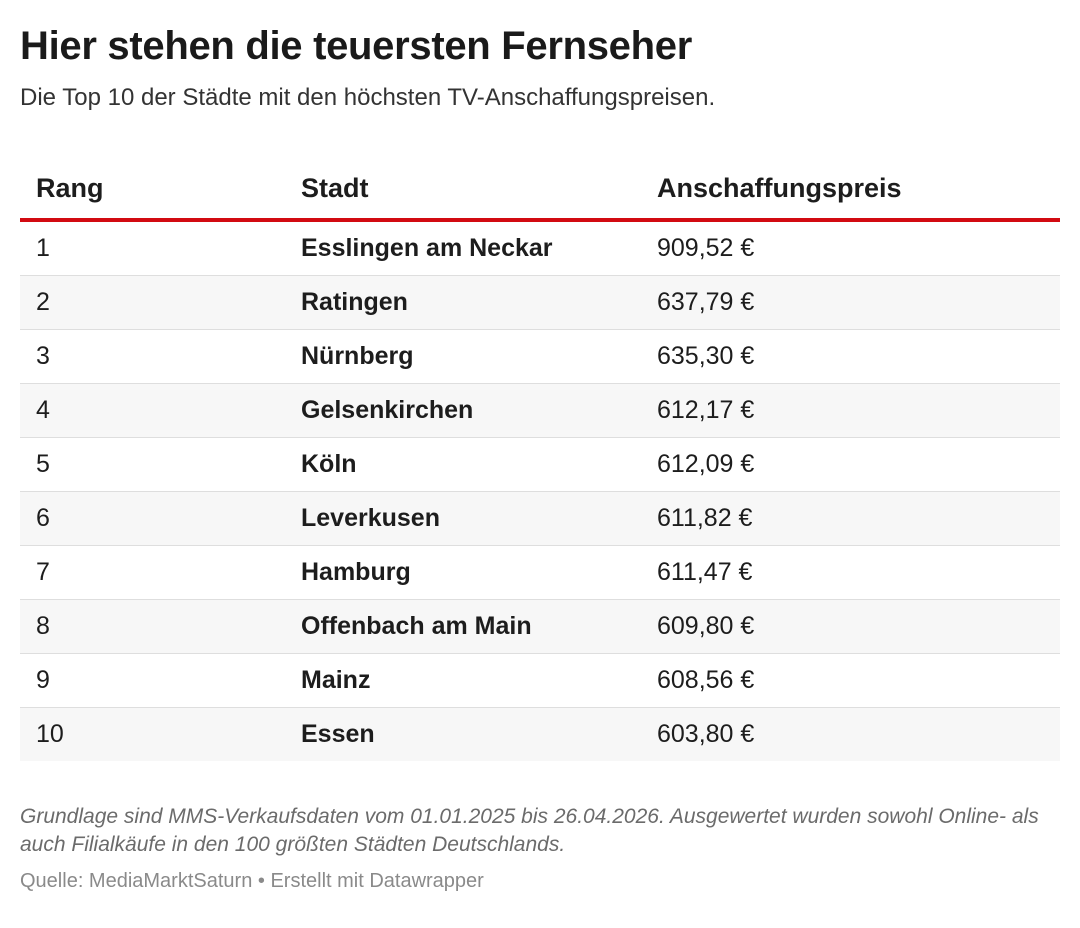  I want to click on column-header-stadt: Stadt, so click(463, 190).